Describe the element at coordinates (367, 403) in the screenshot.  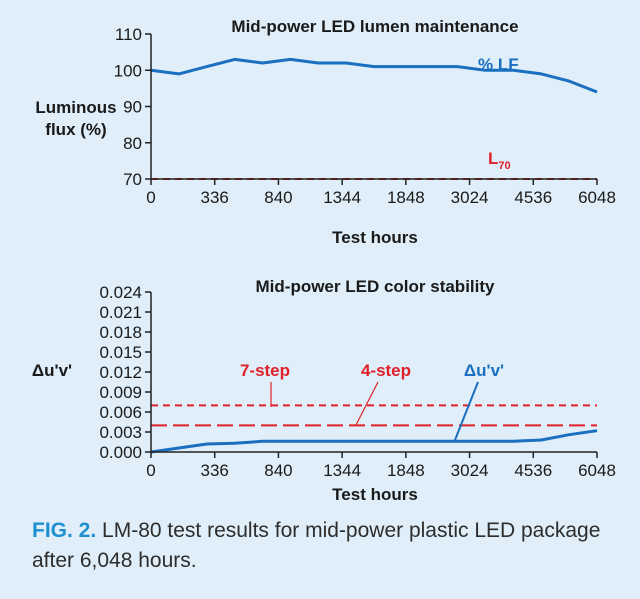
I see `four-step-leader` at that location.